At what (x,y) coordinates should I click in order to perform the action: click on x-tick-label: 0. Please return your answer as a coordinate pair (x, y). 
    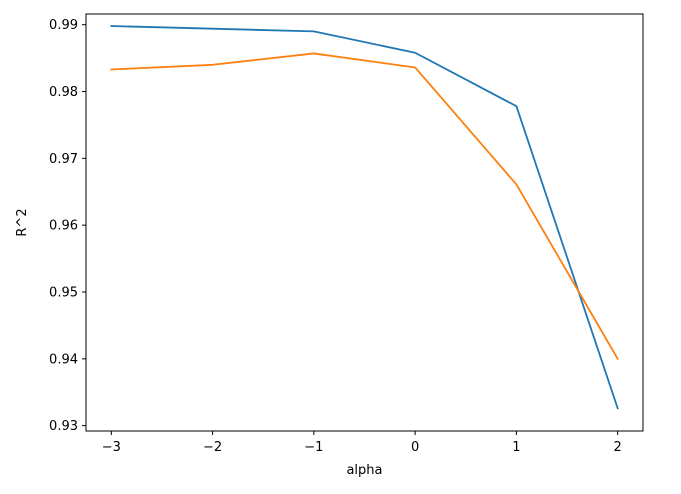
    Looking at the image, I should click on (415, 447).